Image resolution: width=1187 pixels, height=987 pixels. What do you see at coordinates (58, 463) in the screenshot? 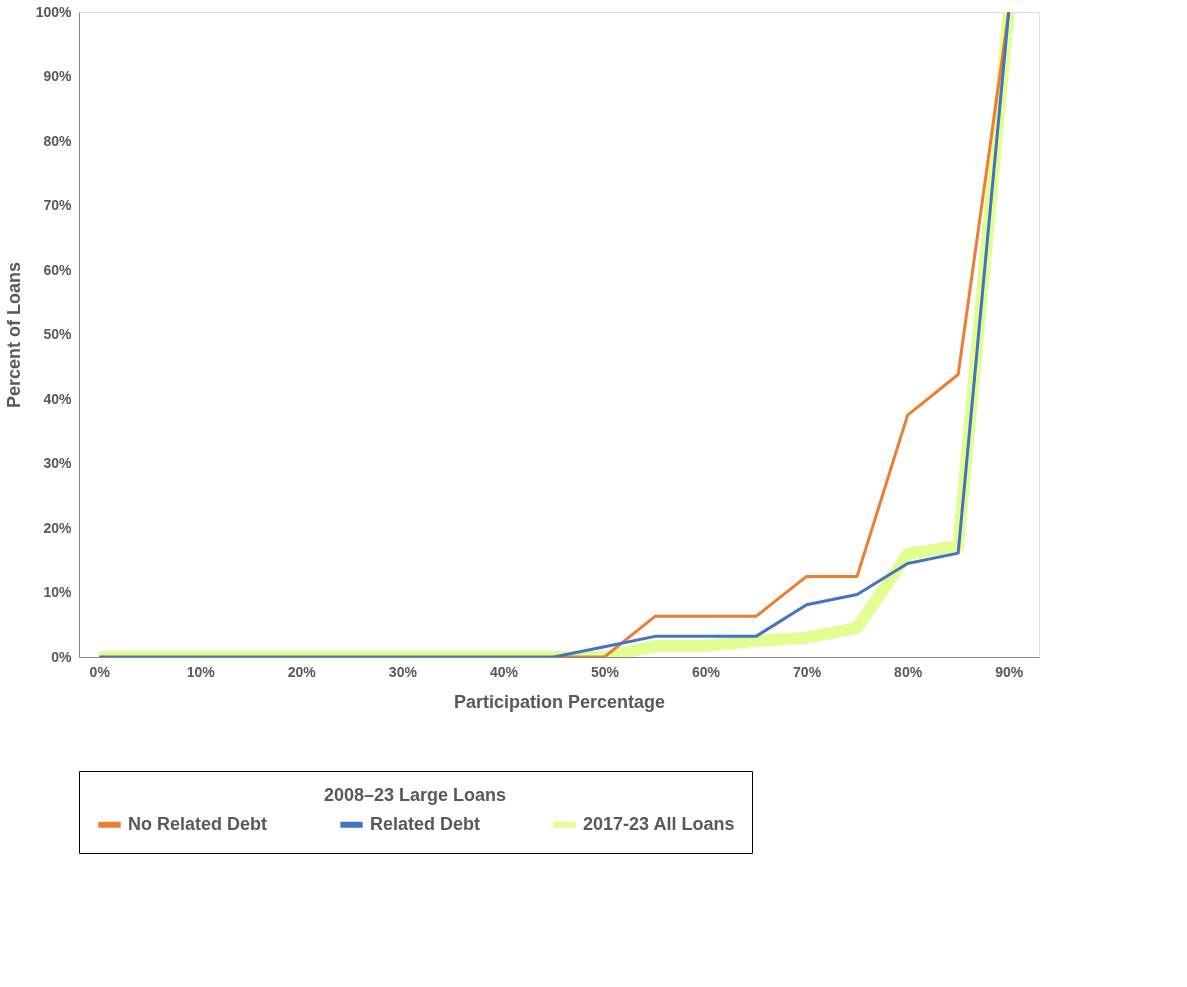
I see `y-tick-label: 30%` at bounding box center [58, 463].